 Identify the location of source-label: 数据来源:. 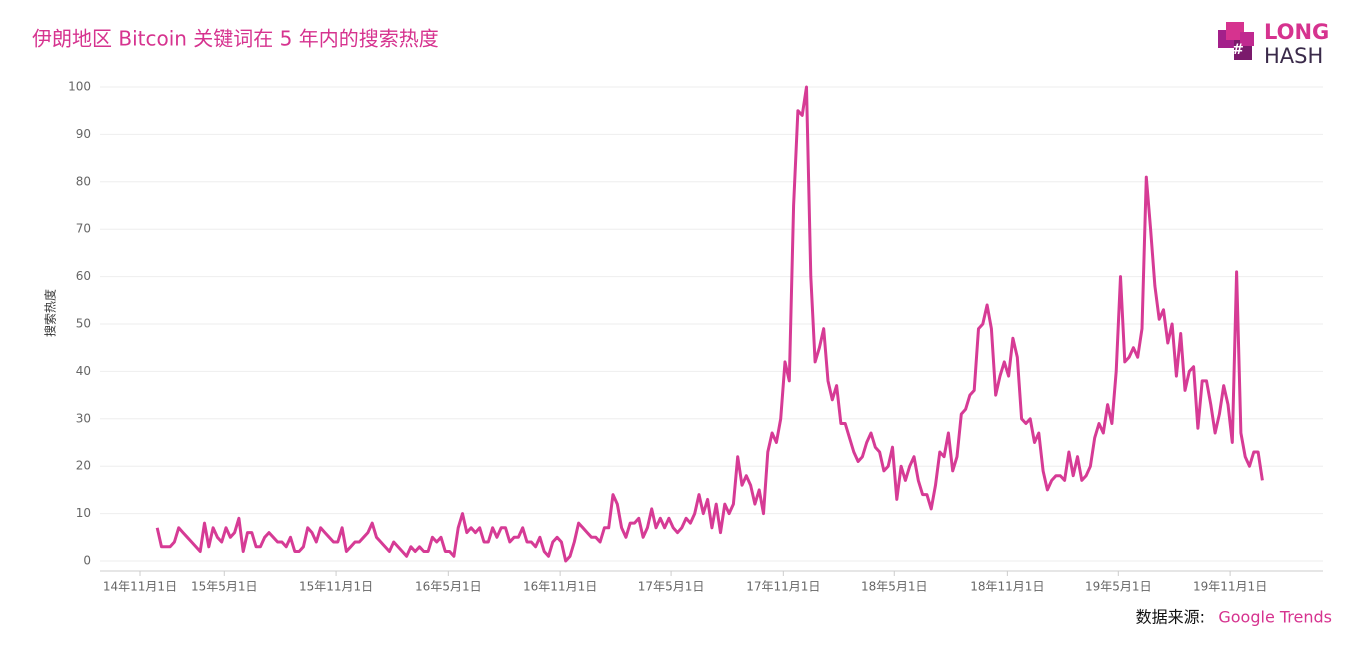
(1170, 617).